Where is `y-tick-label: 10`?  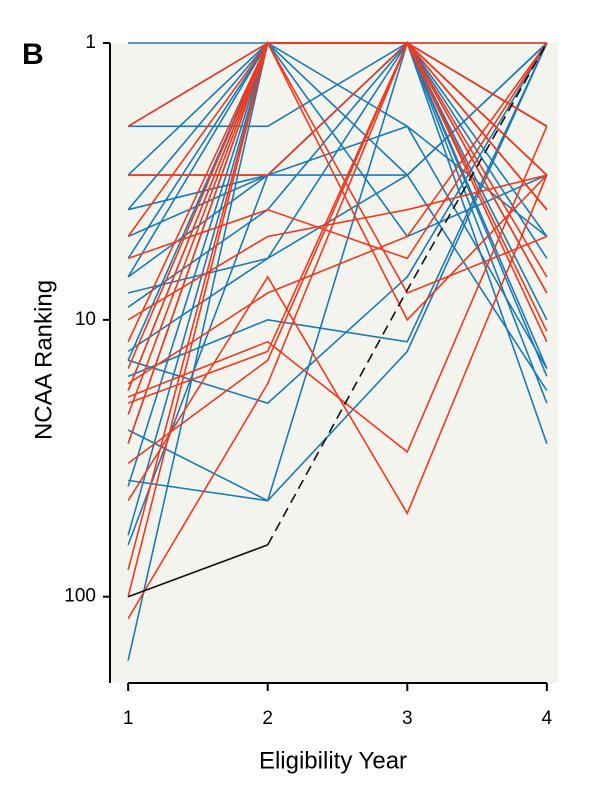
y-tick-label: 10 is located at coordinates (85, 319).